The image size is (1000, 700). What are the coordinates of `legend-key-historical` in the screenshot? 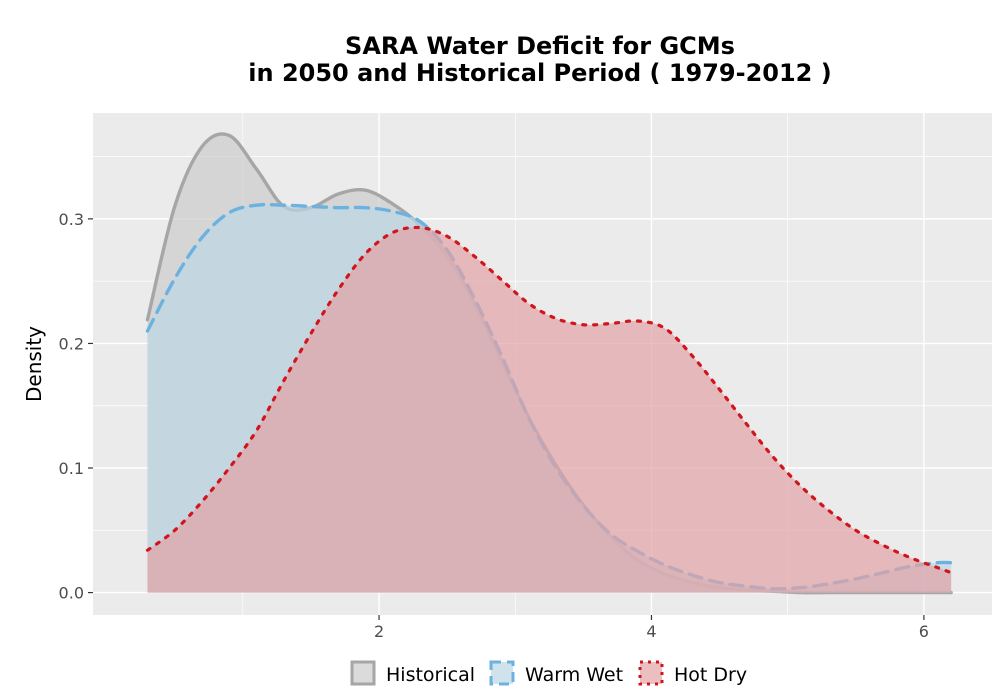 It's located at (363, 673).